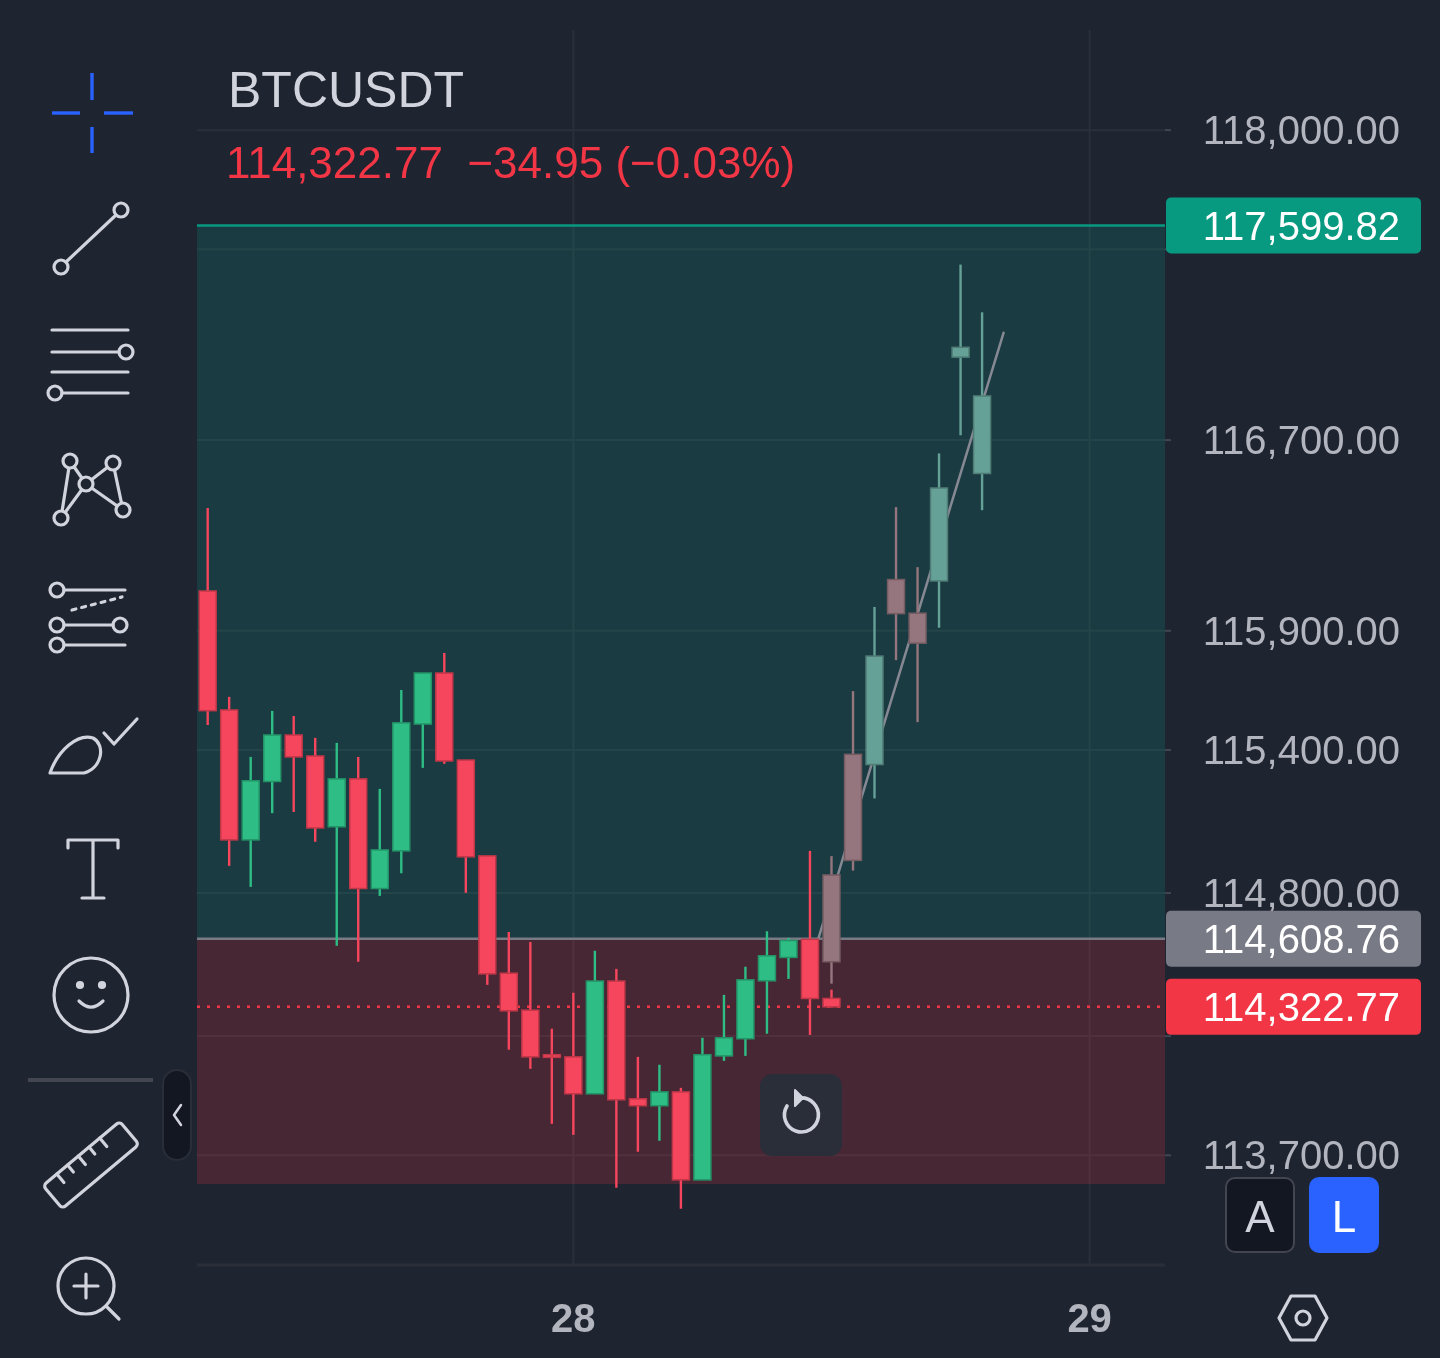  What do you see at coordinates (1301, 893) in the screenshot?
I see `y-tick-label: 114,800.00` at bounding box center [1301, 893].